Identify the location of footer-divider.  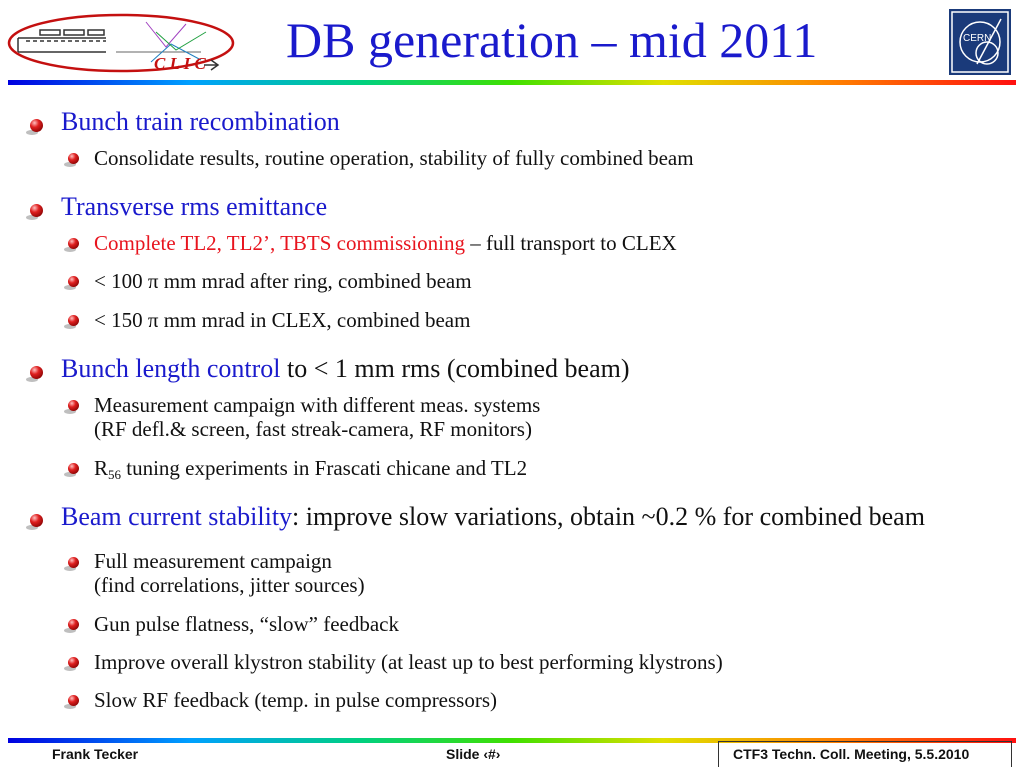
(512, 740).